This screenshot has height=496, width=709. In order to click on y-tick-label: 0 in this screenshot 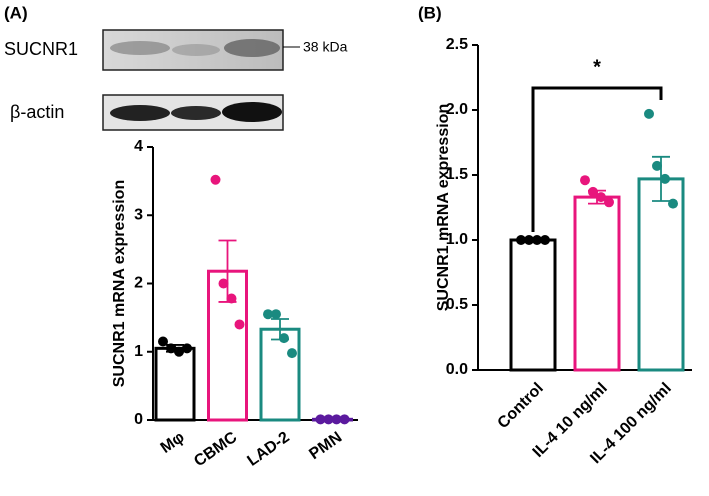, I will do `click(138, 419)`.